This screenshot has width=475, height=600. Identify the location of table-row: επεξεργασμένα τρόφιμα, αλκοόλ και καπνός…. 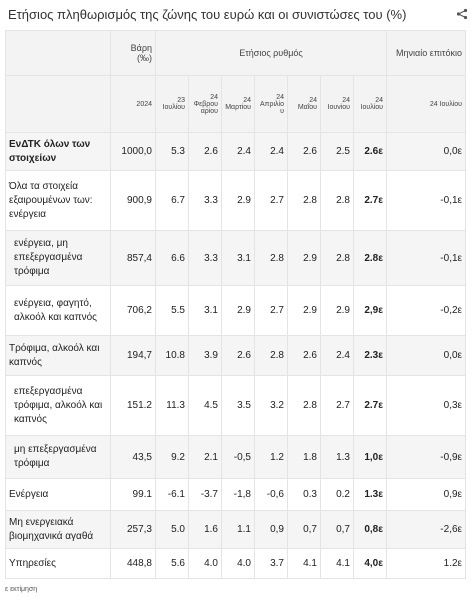
(235, 405).